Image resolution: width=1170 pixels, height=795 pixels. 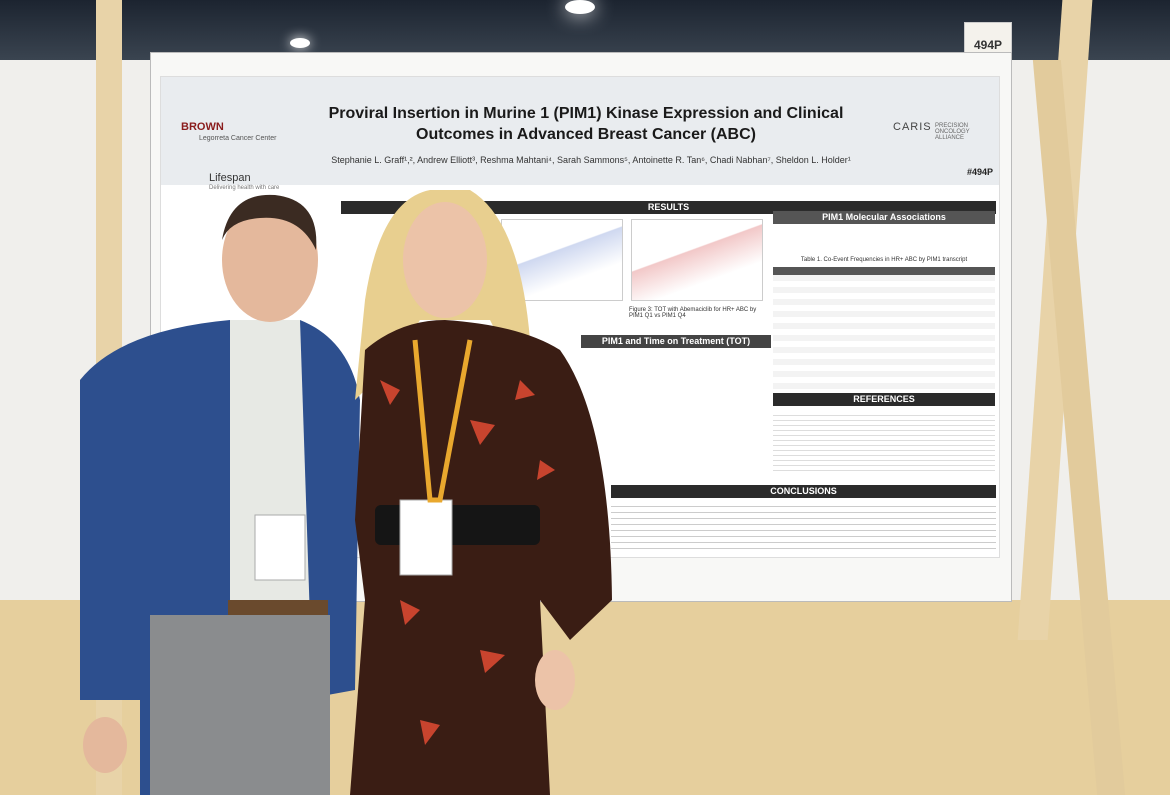 What do you see at coordinates (803, 526) in the screenshot?
I see `conclusions-text` at bounding box center [803, 526].